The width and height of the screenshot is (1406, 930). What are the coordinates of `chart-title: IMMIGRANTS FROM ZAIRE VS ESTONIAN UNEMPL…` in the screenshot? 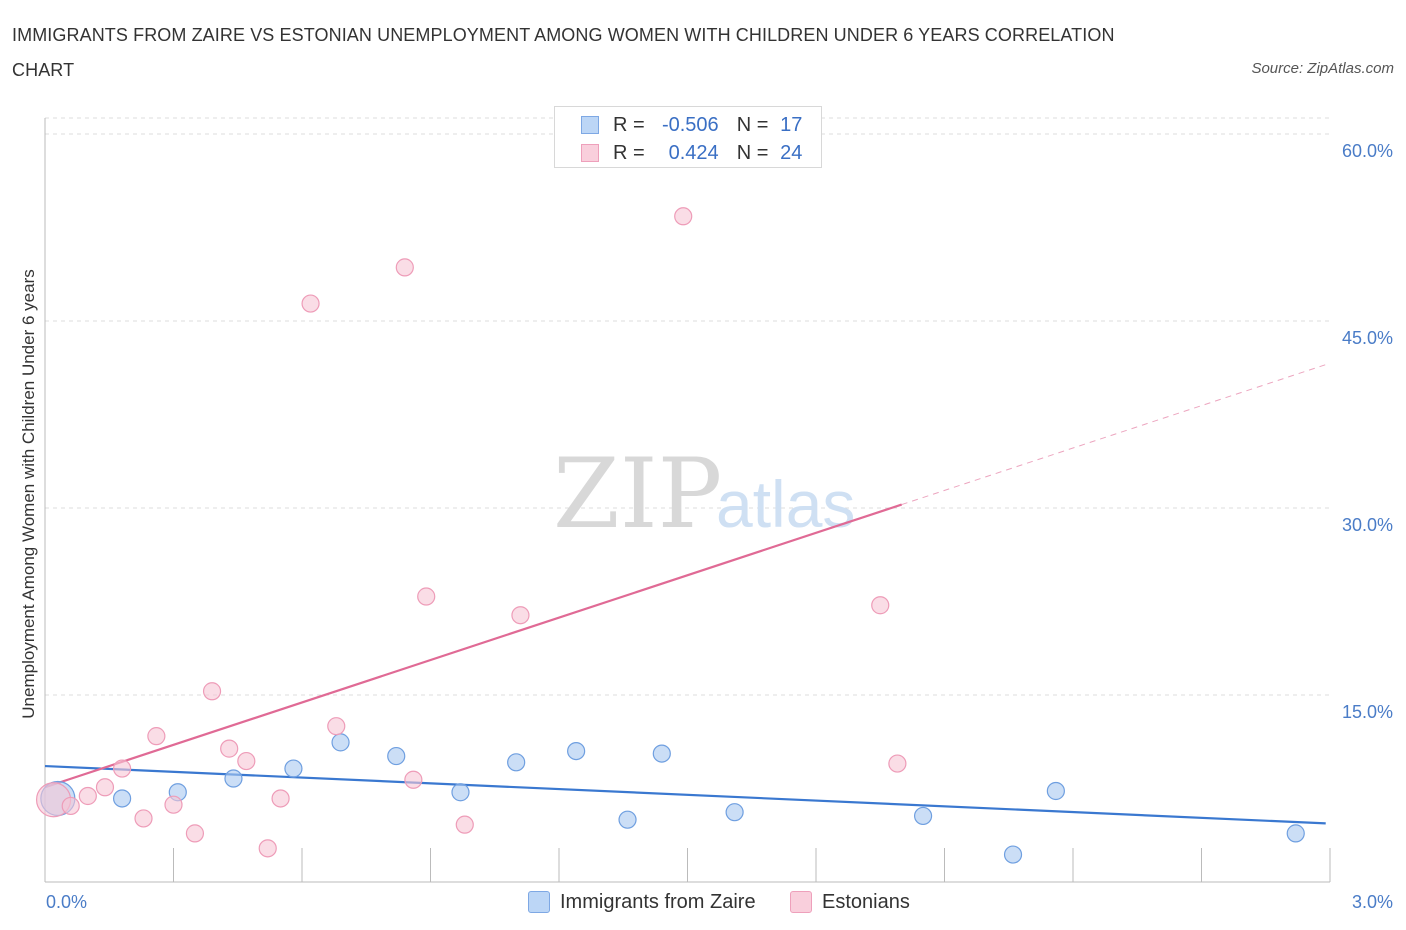 It's located at (563, 52).